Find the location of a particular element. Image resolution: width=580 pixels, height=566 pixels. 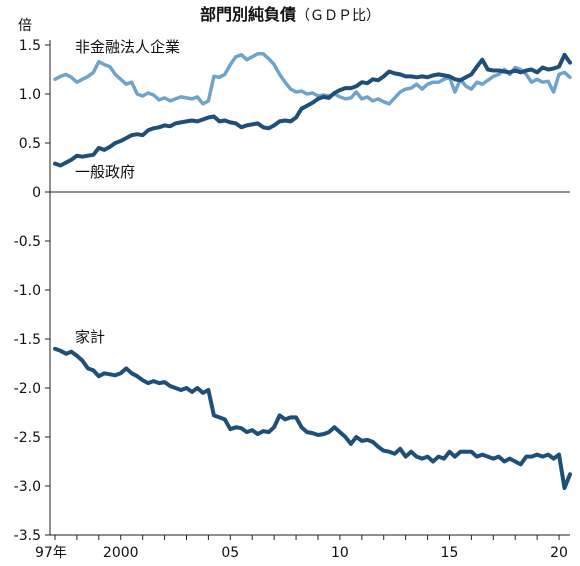

y-axis-unit-label: 倍 is located at coordinates (25, 26).